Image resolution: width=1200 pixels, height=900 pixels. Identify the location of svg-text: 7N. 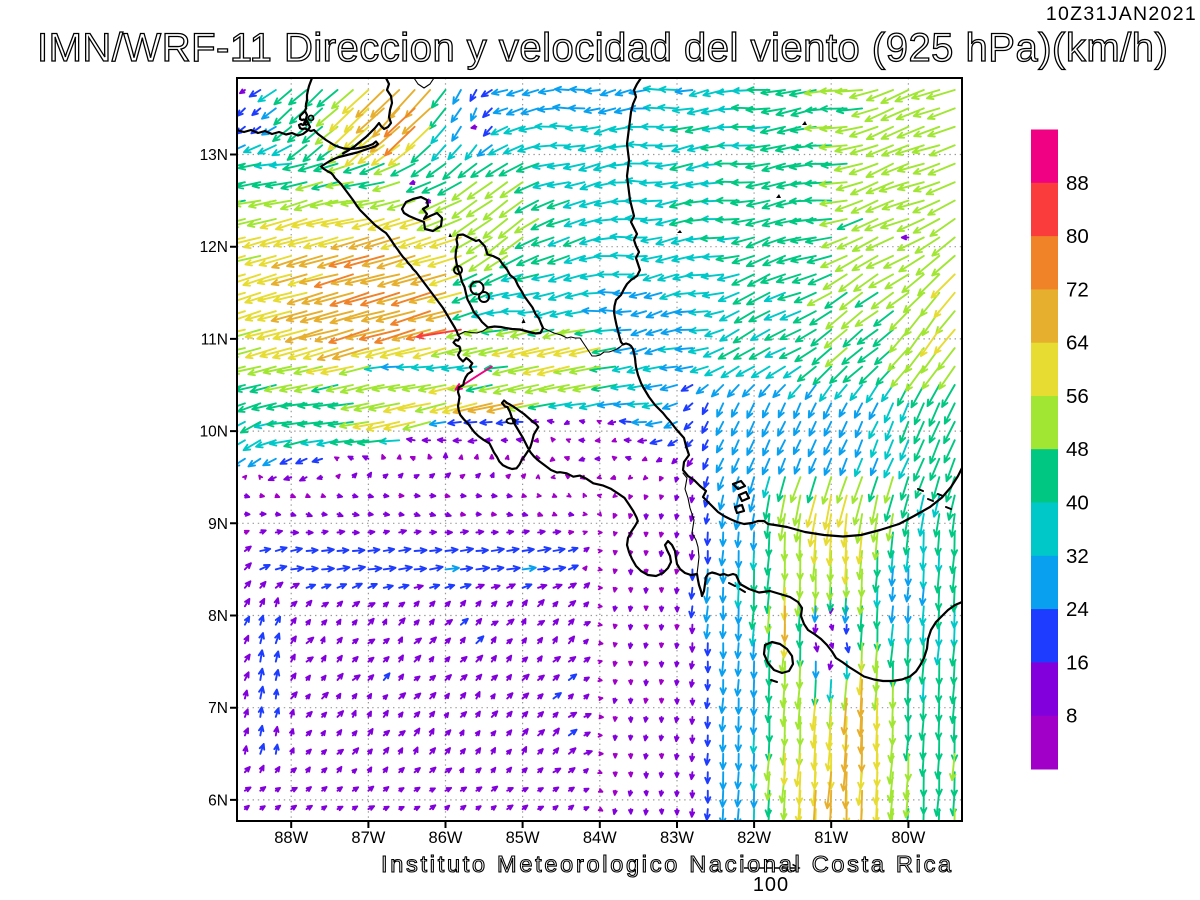
(218, 708).